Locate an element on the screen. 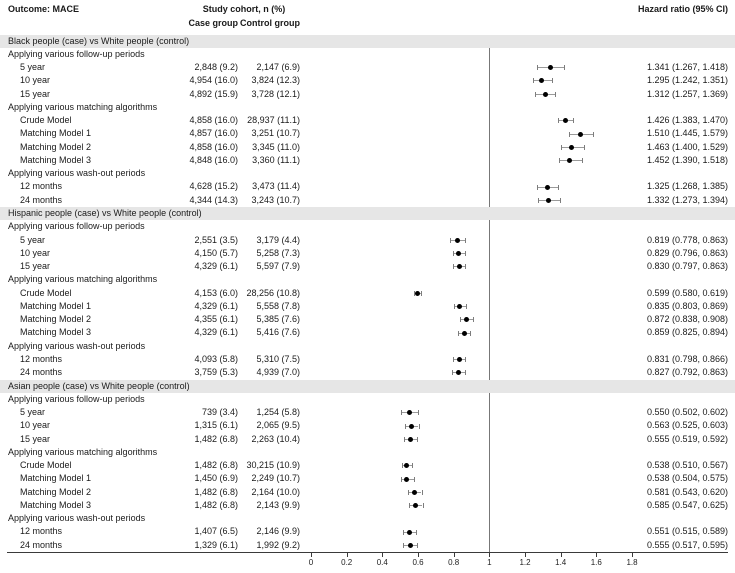  control-count-cell: 5,258 (7.3) is located at coordinates (278, 252).